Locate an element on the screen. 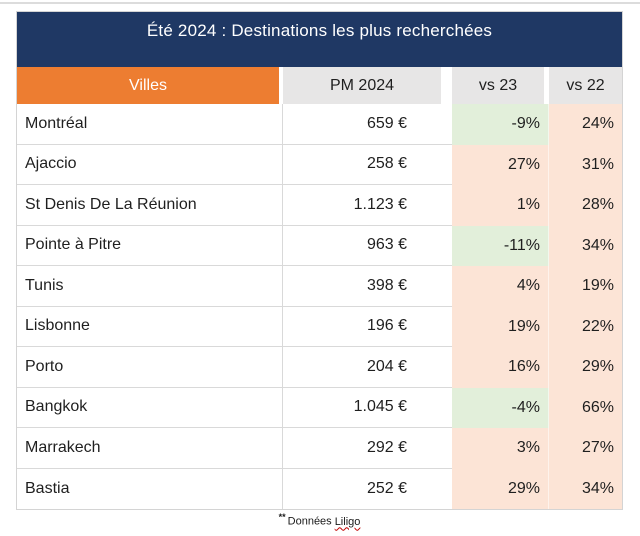 This screenshot has width=640, height=536. column-header-vs-22: vs 22 is located at coordinates (585, 85).